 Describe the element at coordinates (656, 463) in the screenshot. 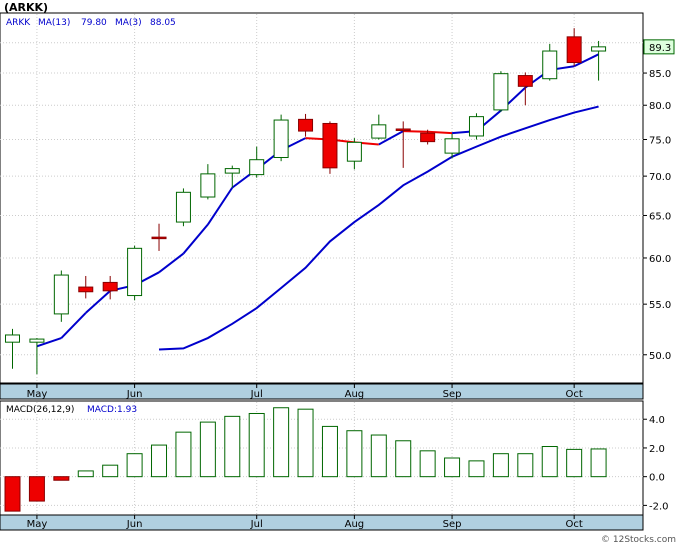

I see `macd-y-axis: -2.0 0.0 2.0 4.0` at that location.